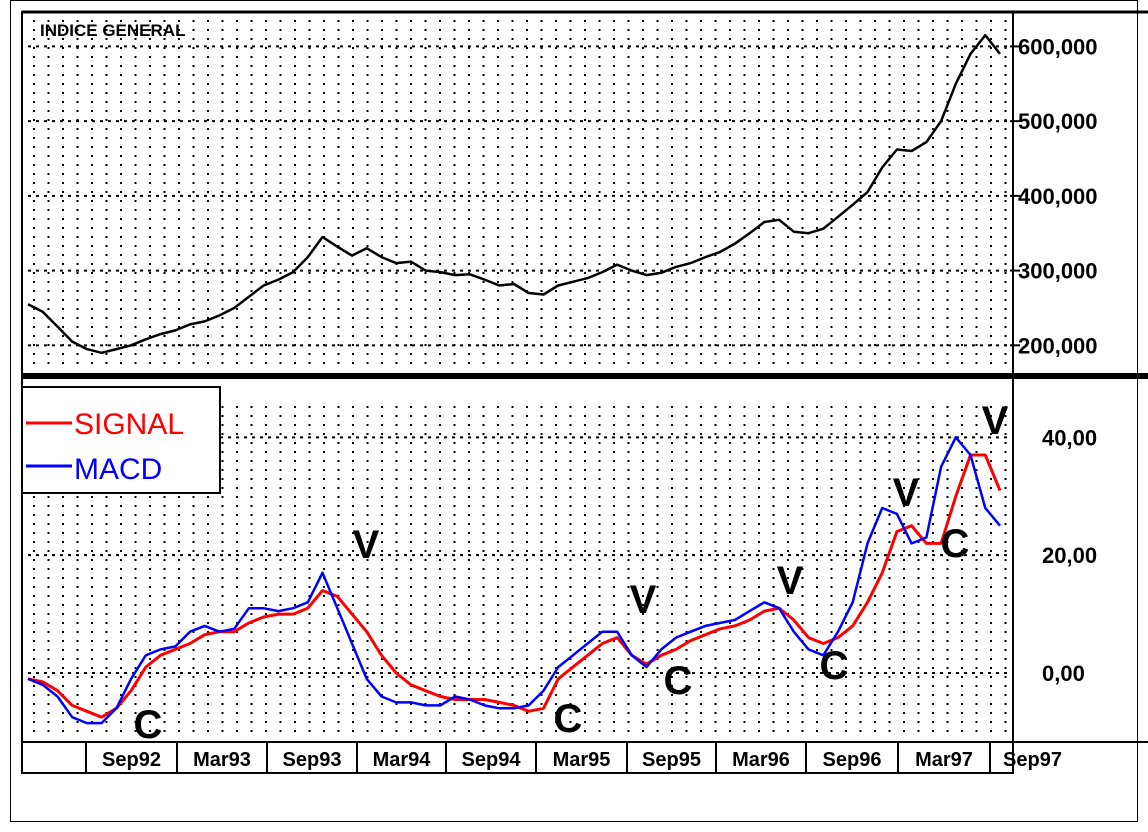  What do you see at coordinates (1069, 555) in the screenshot?
I see `y-tick-label: 20,00` at bounding box center [1069, 555].